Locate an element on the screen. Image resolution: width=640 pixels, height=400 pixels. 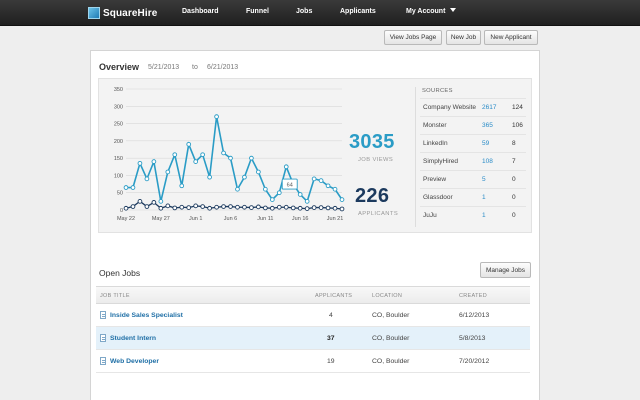
nav-jobs: Jobs is located at coordinates (304, 11).